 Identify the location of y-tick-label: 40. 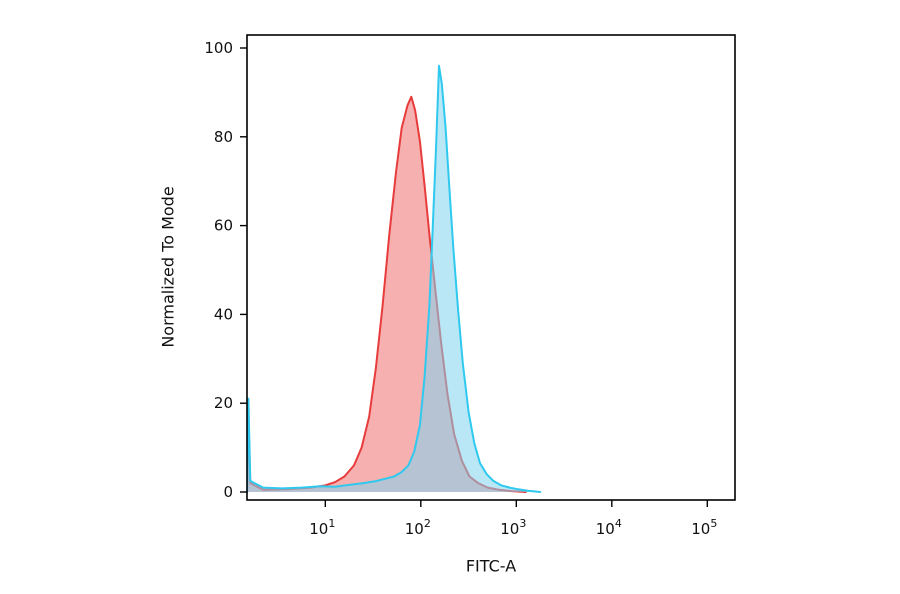
(223, 314).